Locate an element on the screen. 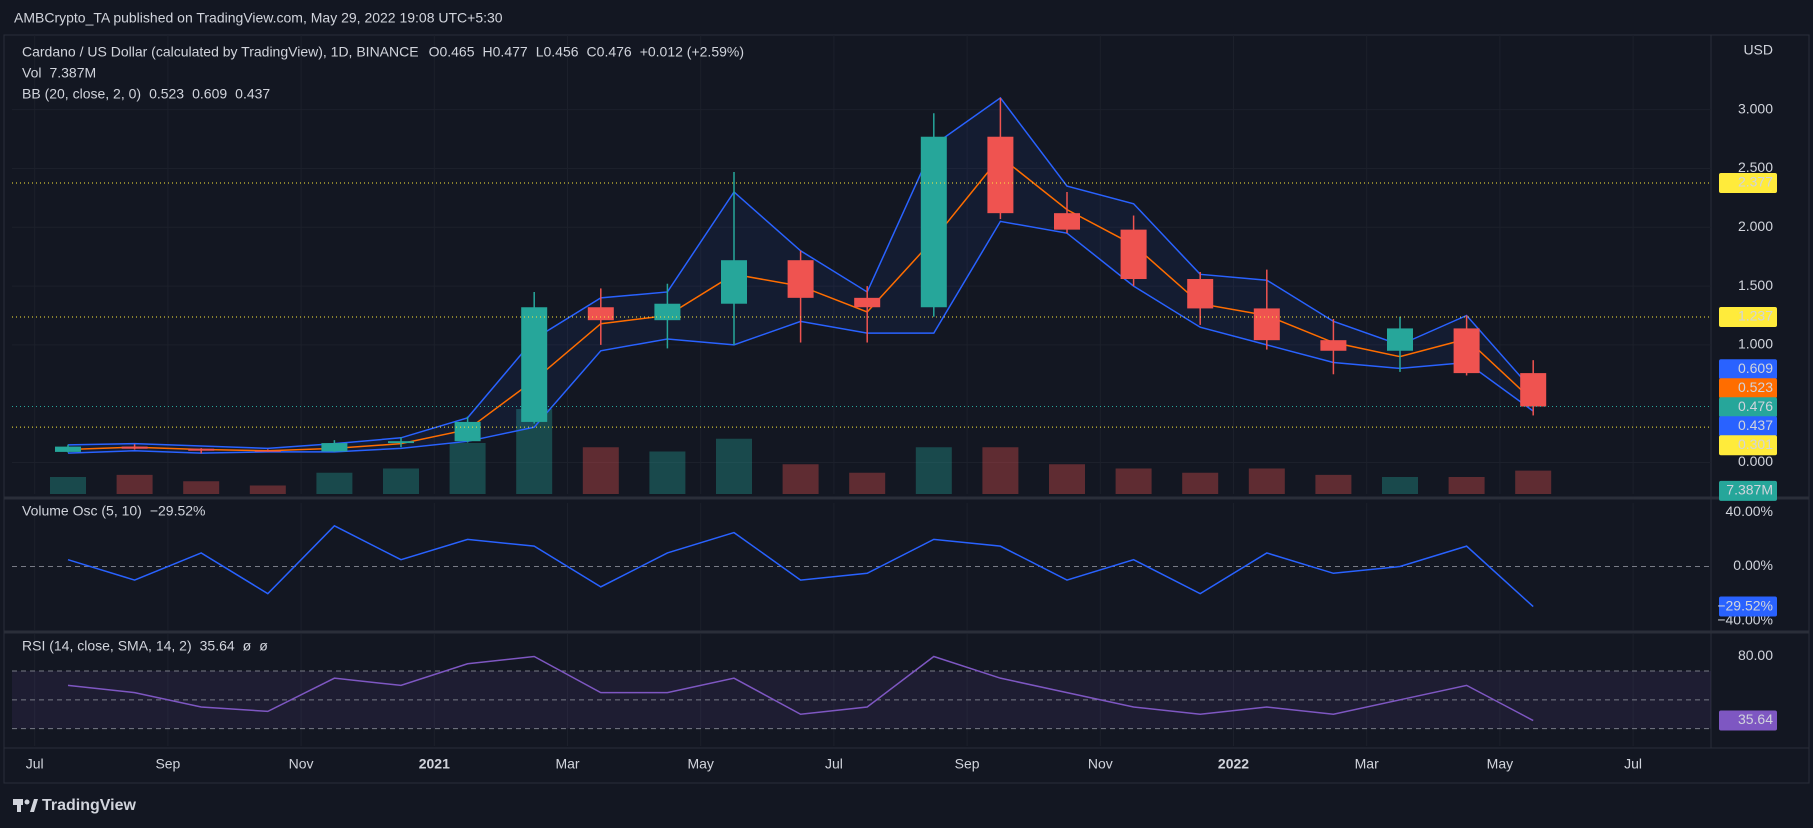 Image resolution: width=1813 pixels, height=828 pixels. indicator-marker: −29.52% is located at coordinates (1745, 605).